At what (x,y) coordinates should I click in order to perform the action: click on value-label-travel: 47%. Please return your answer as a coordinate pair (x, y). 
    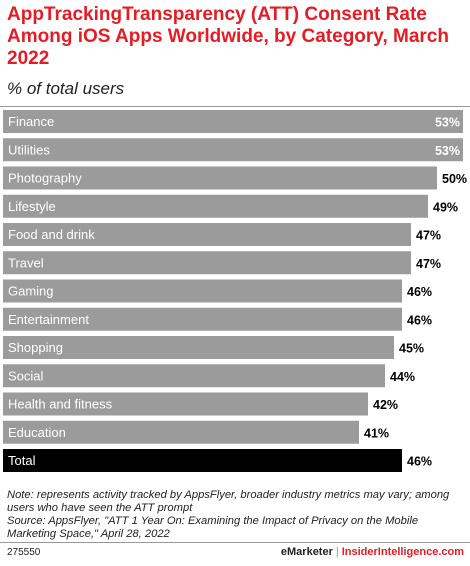
    Looking at the image, I should click on (428, 264).